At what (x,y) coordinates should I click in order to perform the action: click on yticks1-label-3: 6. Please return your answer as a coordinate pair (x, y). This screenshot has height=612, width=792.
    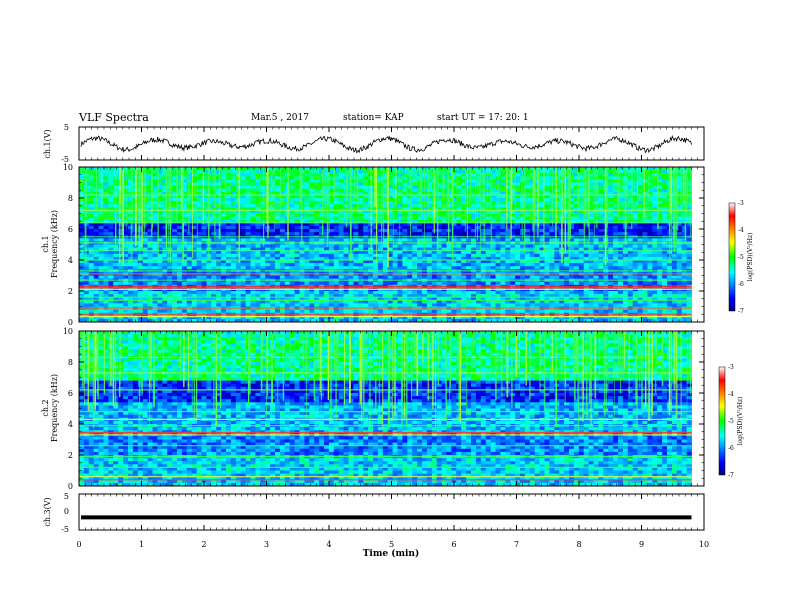
    Looking at the image, I should click on (70, 229).